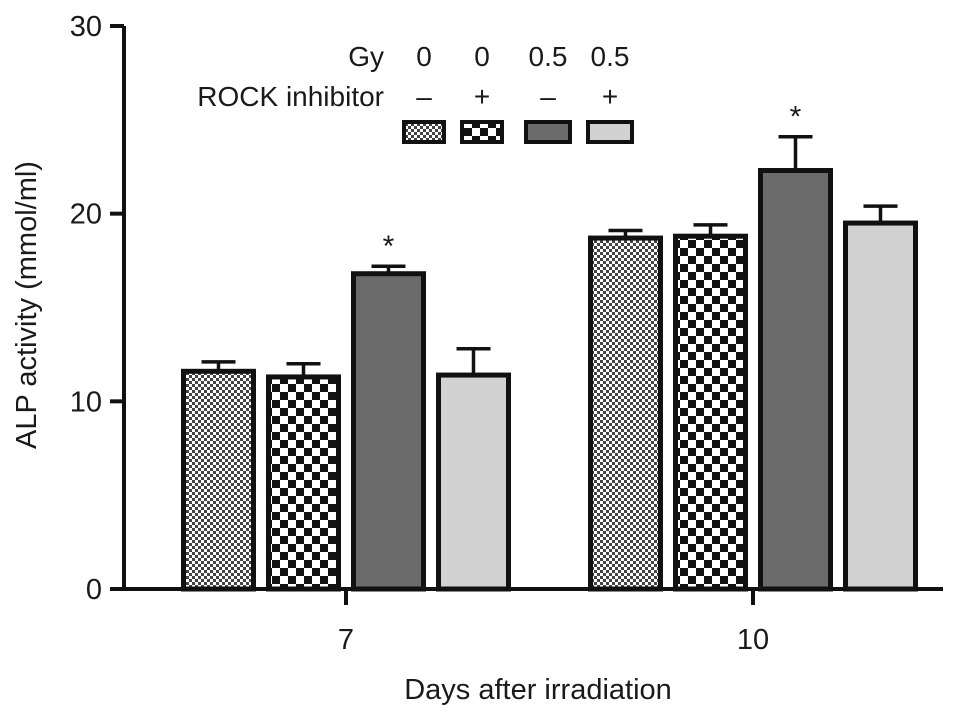 This screenshot has height=720, width=969. What do you see at coordinates (27, 305) in the screenshot?
I see `y-axis-title: ALP activity (mmol/ml)` at bounding box center [27, 305].